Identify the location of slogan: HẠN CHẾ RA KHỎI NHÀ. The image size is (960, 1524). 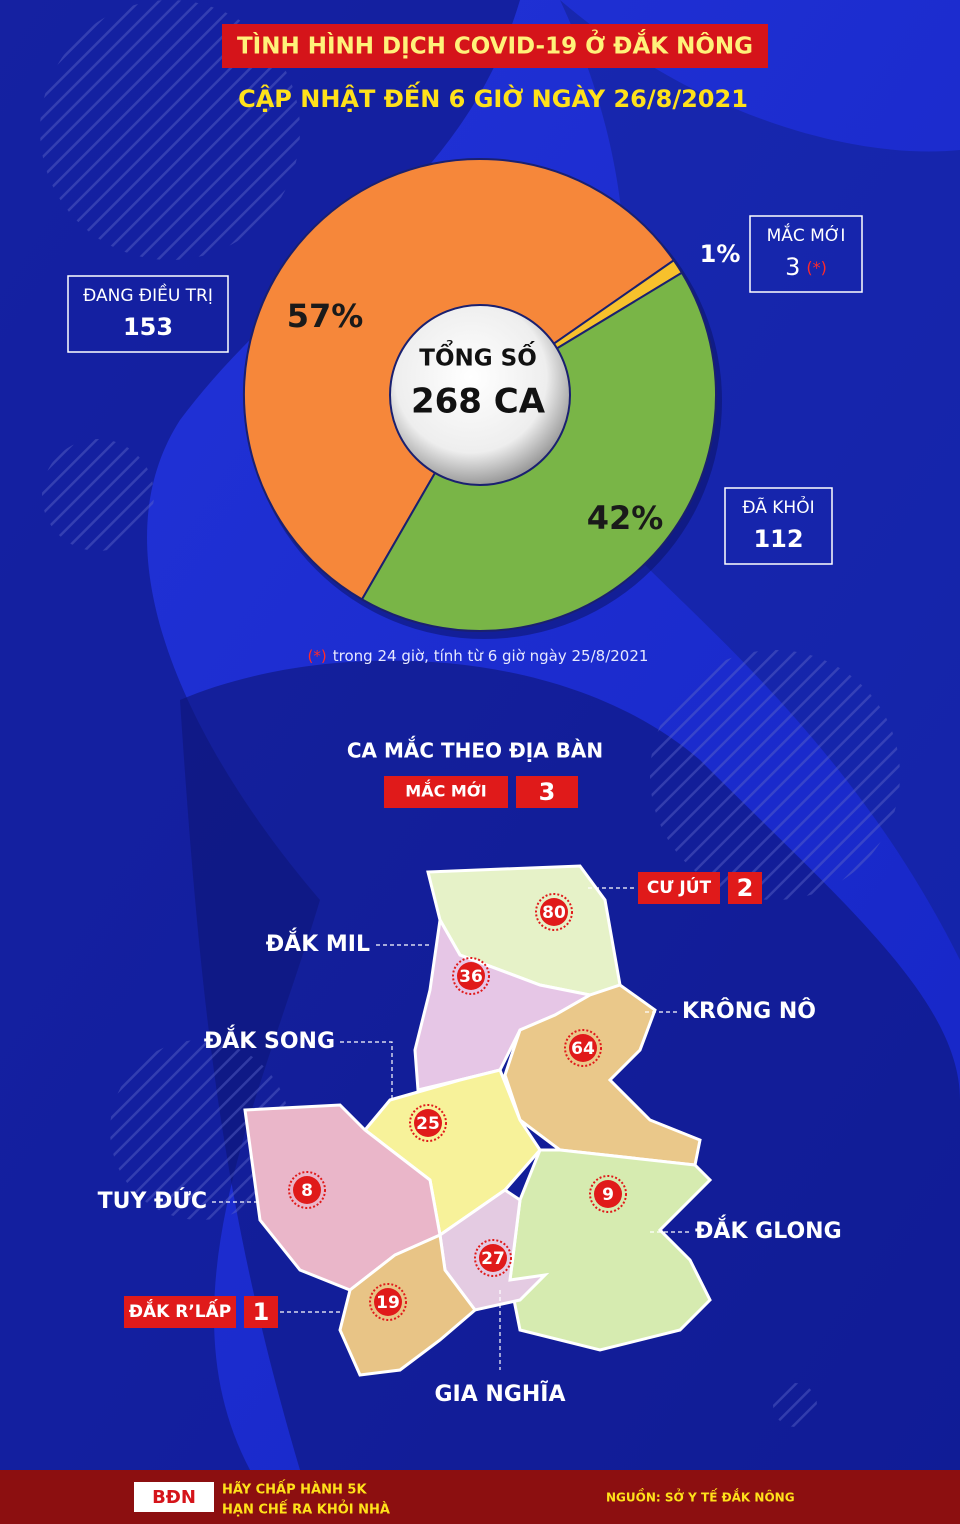
(306, 1509).